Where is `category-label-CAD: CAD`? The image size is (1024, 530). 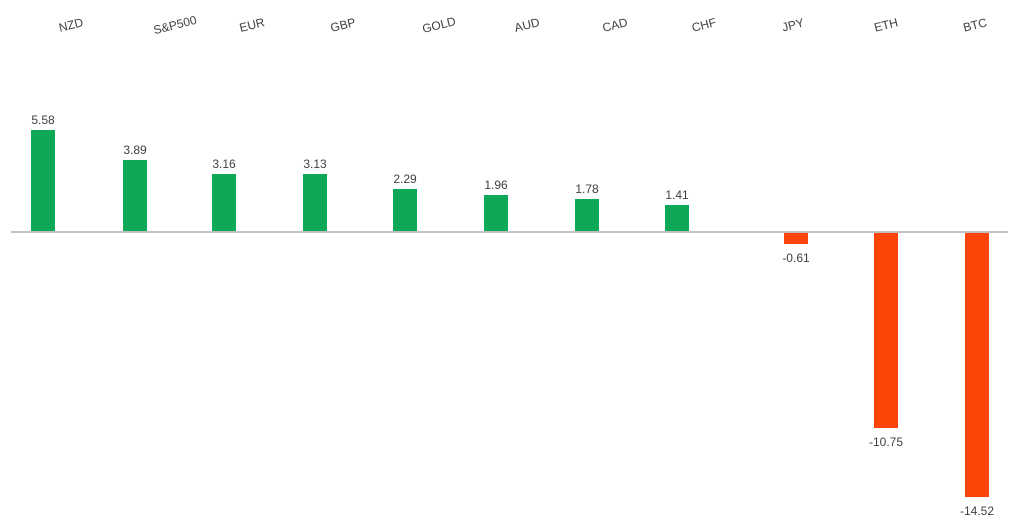 category-label-CAD: CAD is located at coordinates (615, 25).